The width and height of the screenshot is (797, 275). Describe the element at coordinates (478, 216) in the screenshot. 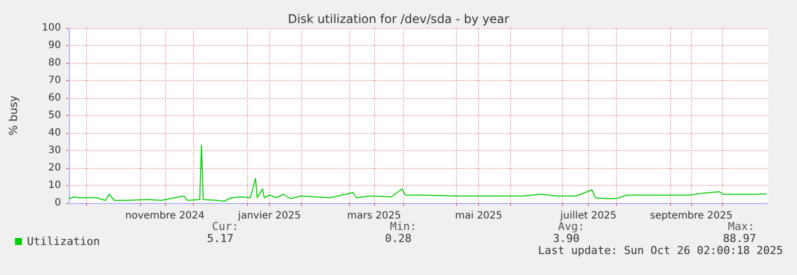

I see `x-tick-label: mai 2025` at that location.